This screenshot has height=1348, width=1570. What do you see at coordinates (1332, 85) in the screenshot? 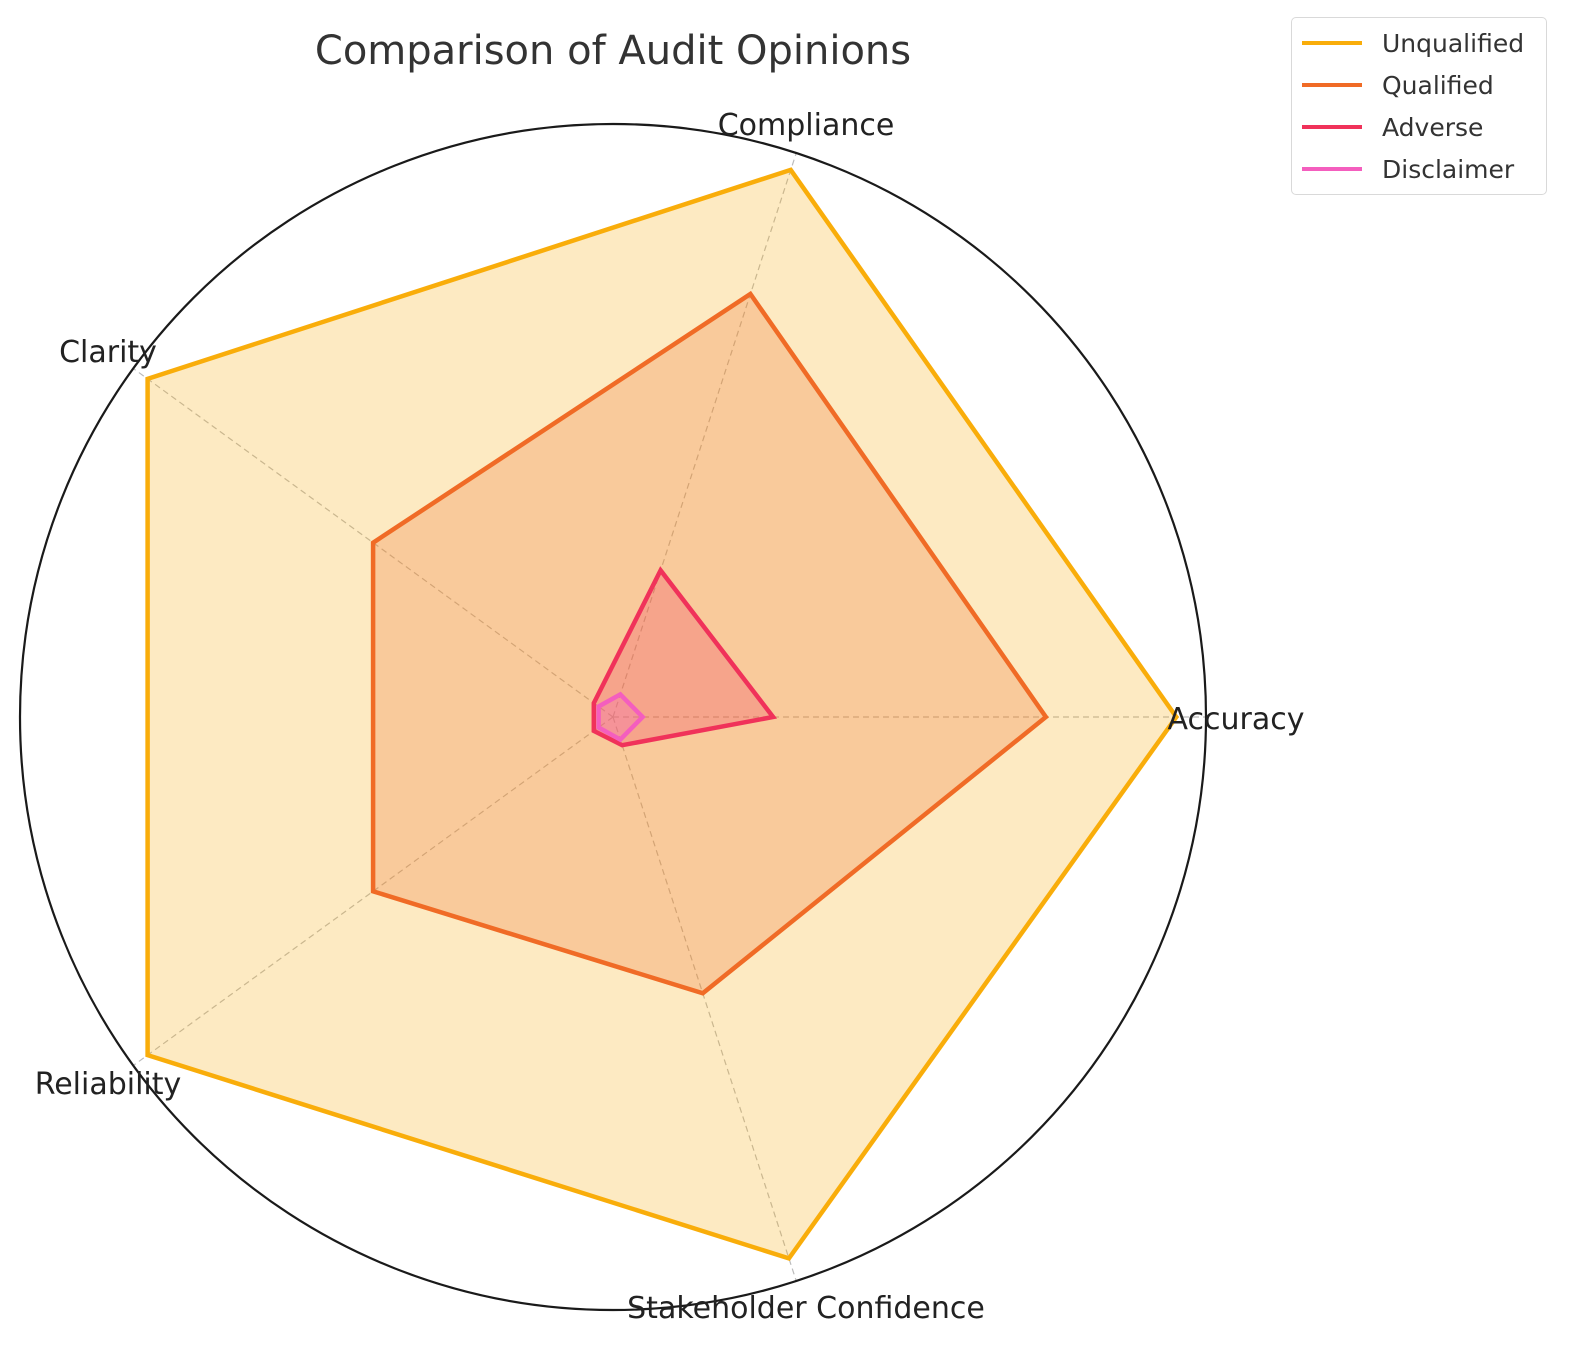
I see `legend-swatch-qualified` at bounding box center [1332, 85].